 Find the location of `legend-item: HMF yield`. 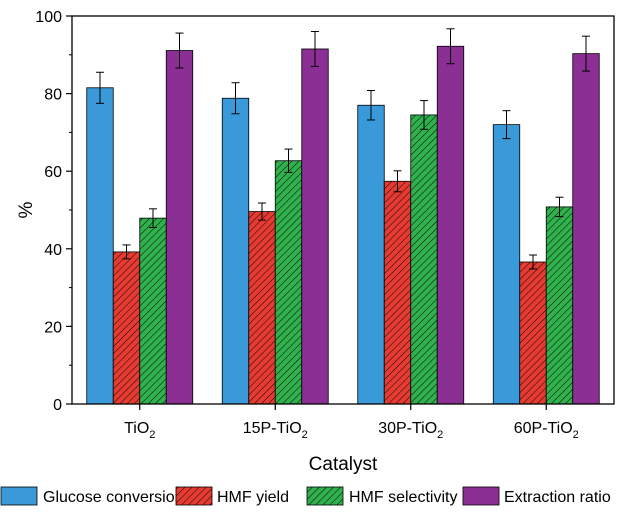

legend-item: HMF yield is located at coordinates (232, 496).